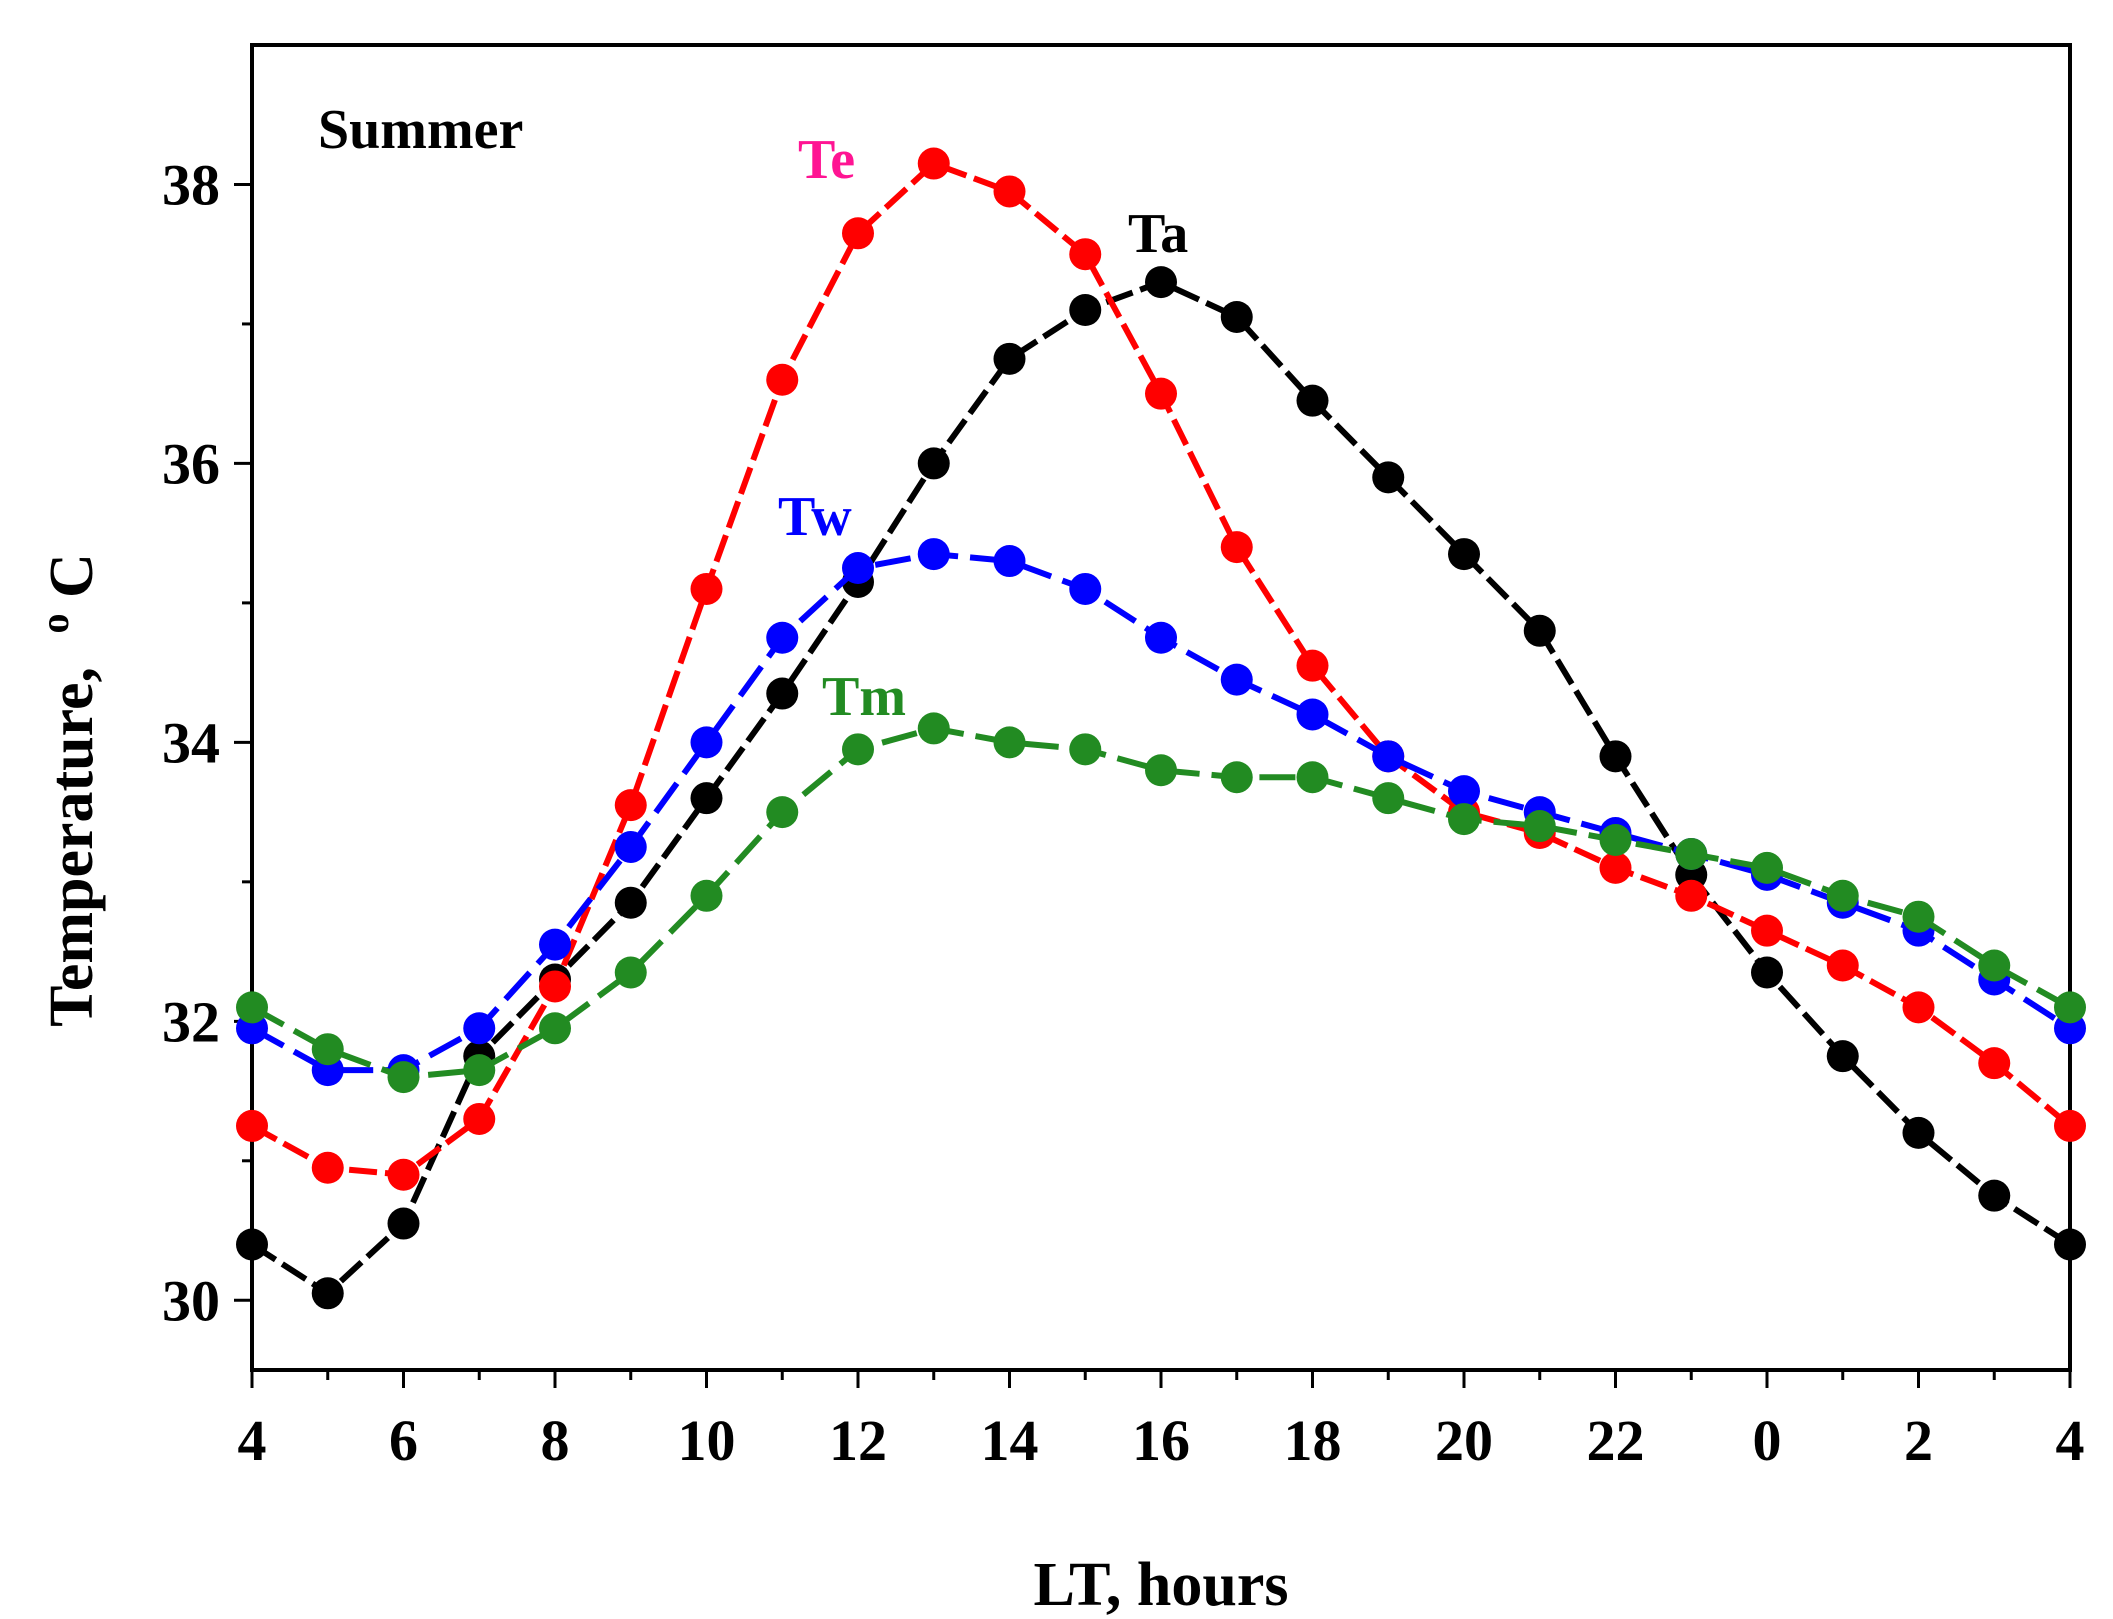 This screenshot has width=2113, height=1619. I want to click on x-tick-label: 12, so click(858, 1440).